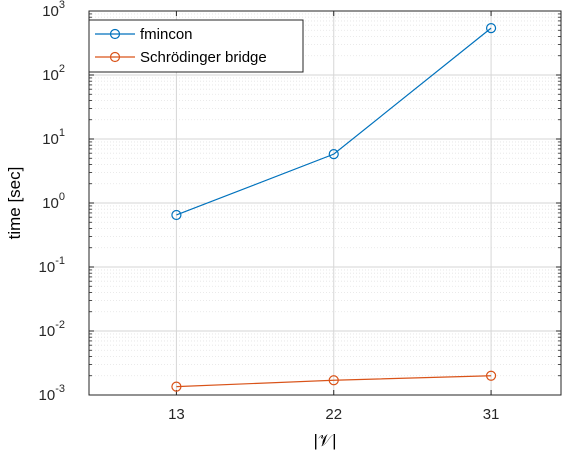 This screenshot has width=562, height=452. Describe the element at coordinates (60, 389) in the screenshot. I see `y-tick-exponent: -3` at that location.